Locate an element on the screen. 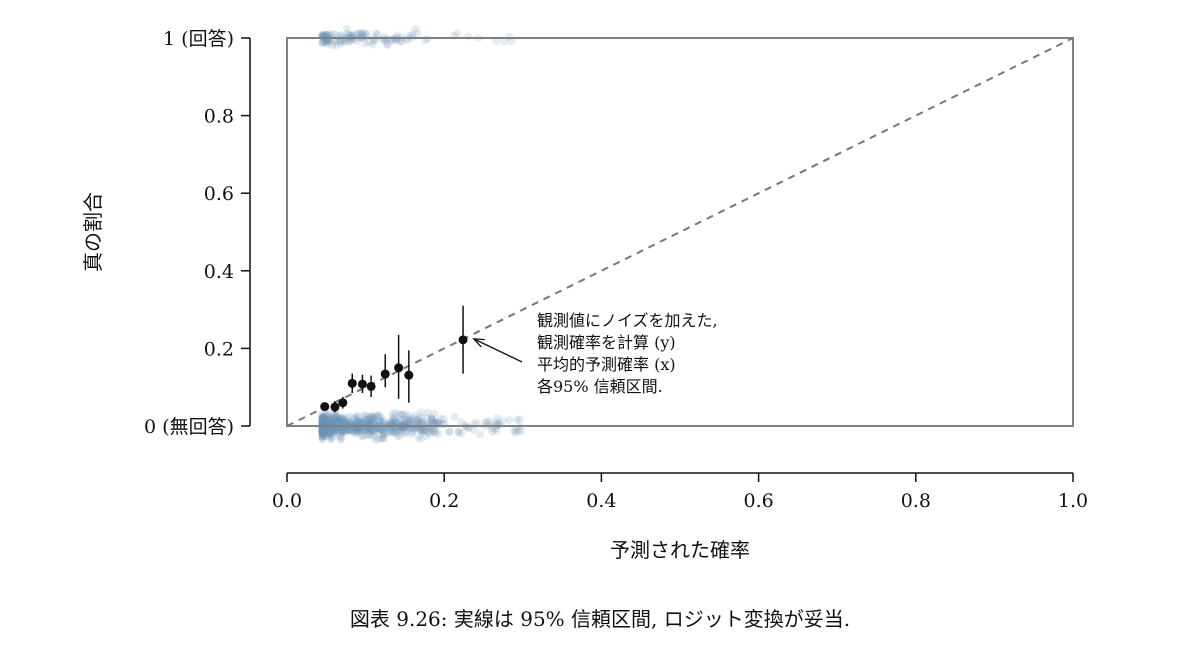 Image resolution: width=1200 pixels, height=654 pixels. annotation-arrowhead is located at coordinates (478, 343).